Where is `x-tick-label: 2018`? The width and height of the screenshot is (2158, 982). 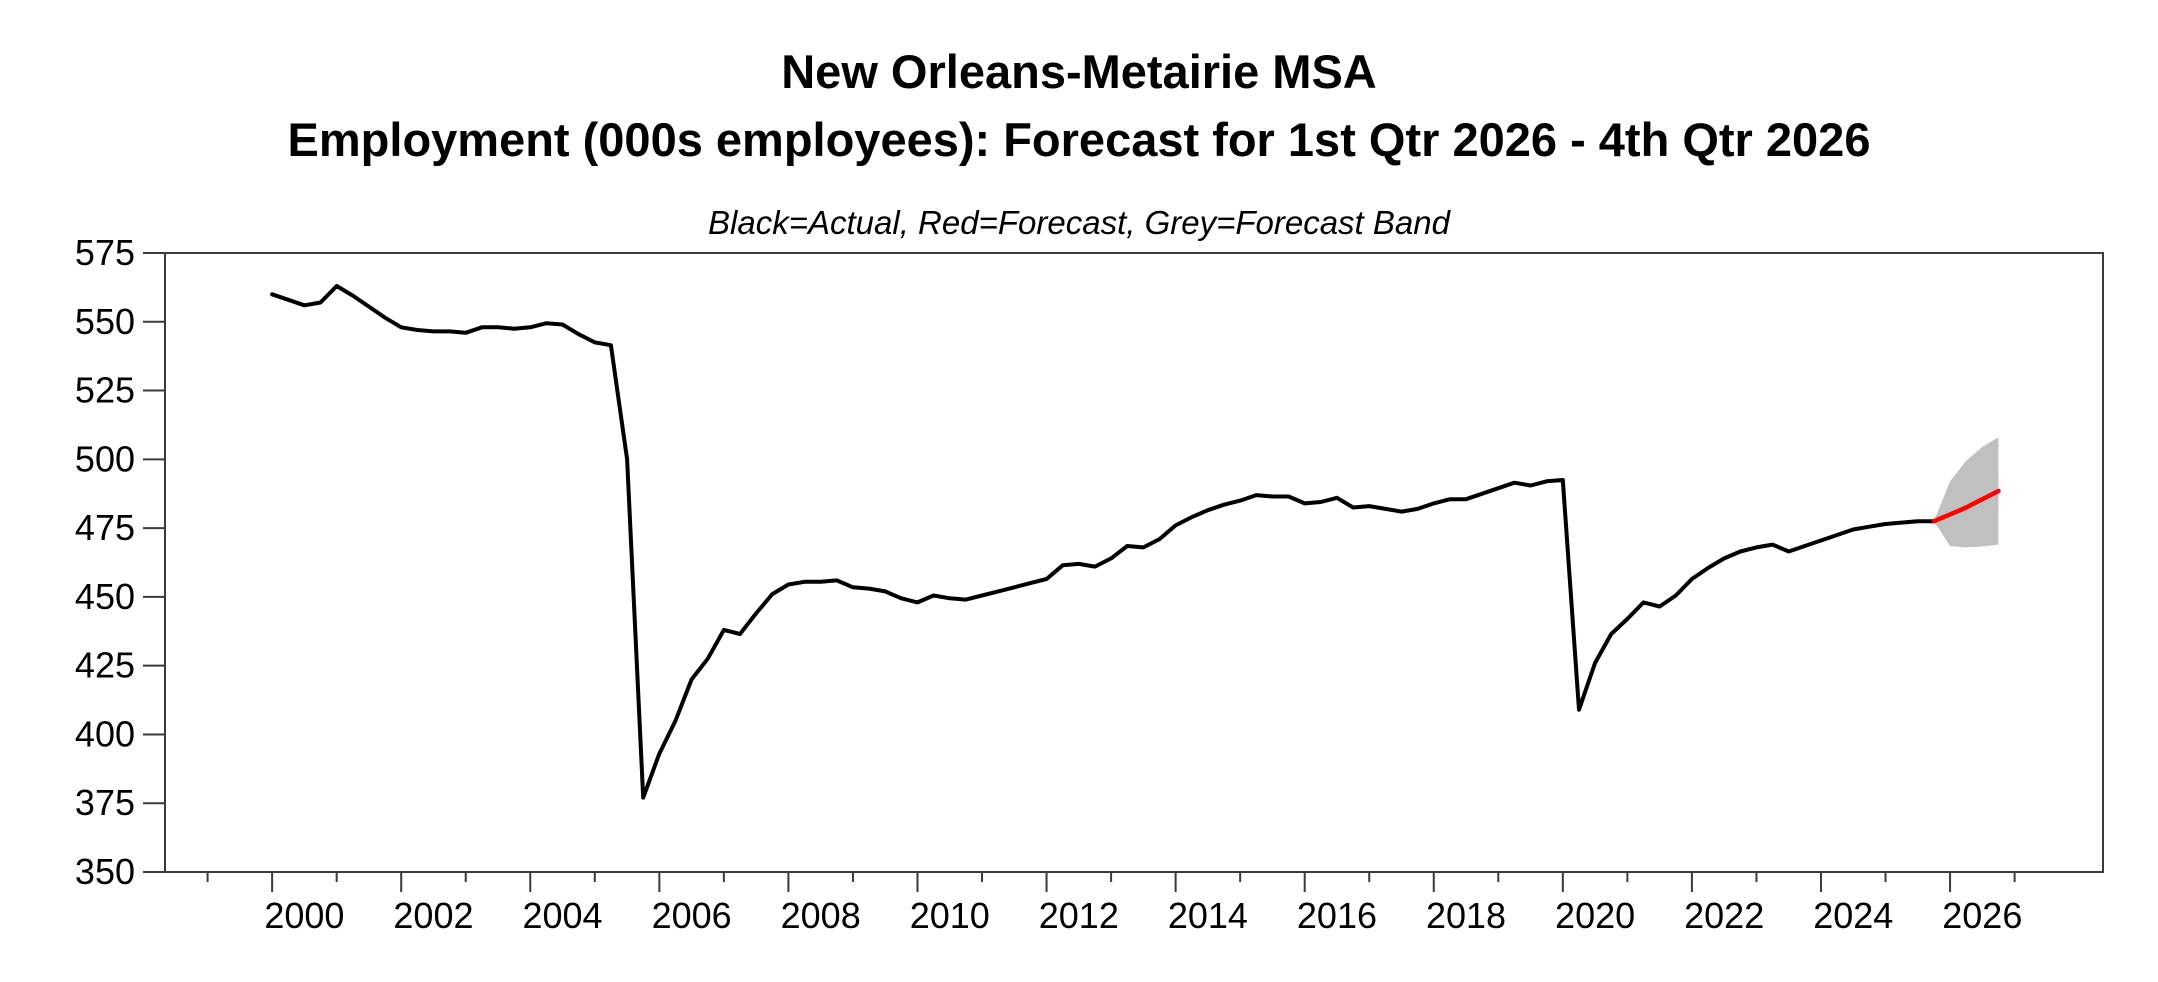
x-tick-label: 2018 is located at coordinates (1466, 915).